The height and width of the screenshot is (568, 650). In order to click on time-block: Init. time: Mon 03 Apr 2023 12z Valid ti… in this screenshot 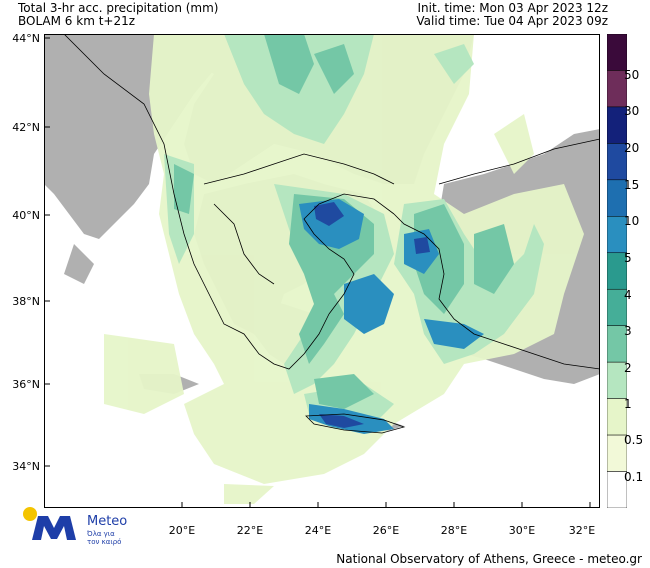, I will do `click(512, 15)`.